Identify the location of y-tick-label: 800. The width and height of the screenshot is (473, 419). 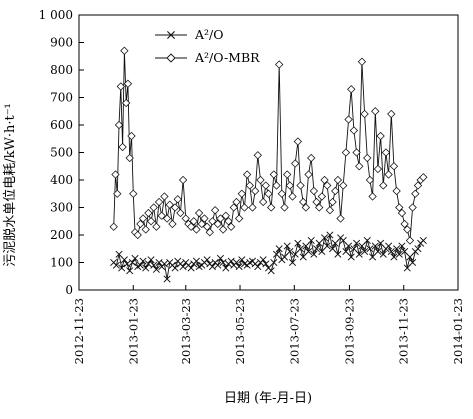
(61, 70).